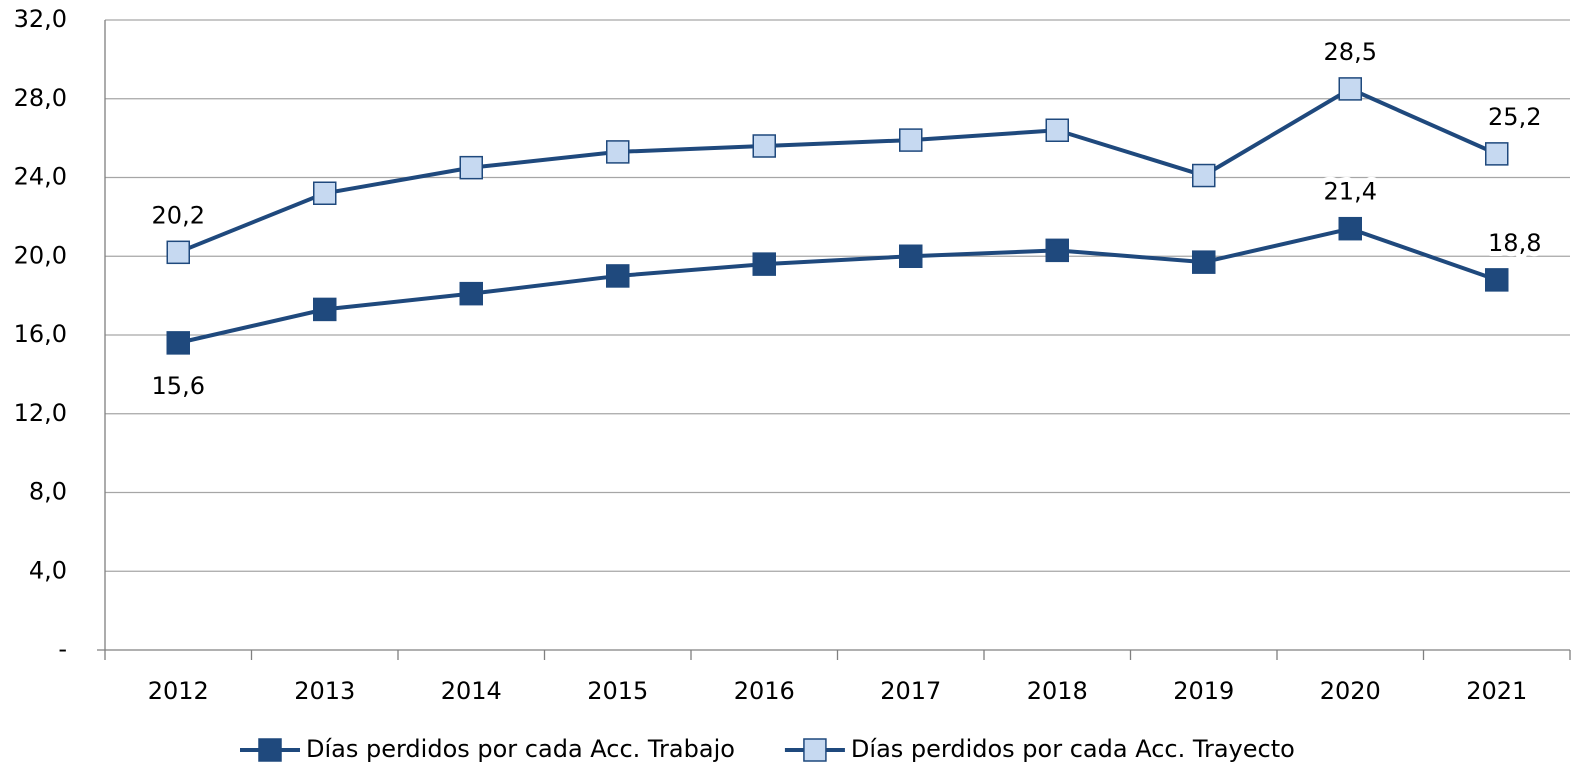  I want to click on y-tick-label: 16,0, so click(40, 334).